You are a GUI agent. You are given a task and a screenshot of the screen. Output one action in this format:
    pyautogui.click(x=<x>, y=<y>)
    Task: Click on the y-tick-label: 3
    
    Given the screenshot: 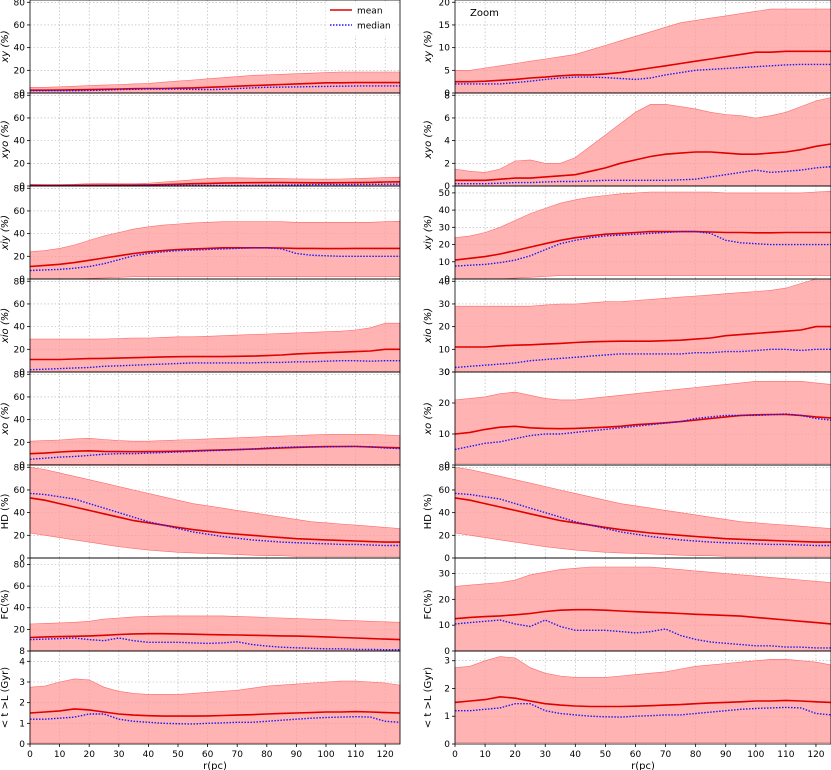 What is the action you would take?
    pyautogui.click(x=447, y=662)
    